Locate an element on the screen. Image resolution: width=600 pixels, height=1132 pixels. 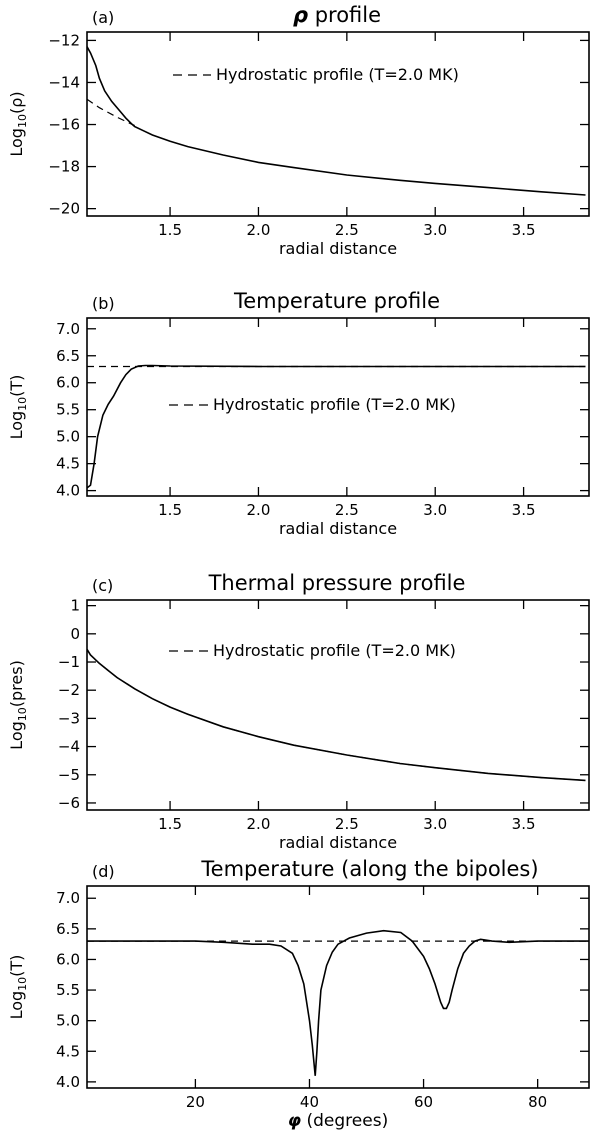
y-tick-label: 1 is located at coordinates (75, 606).